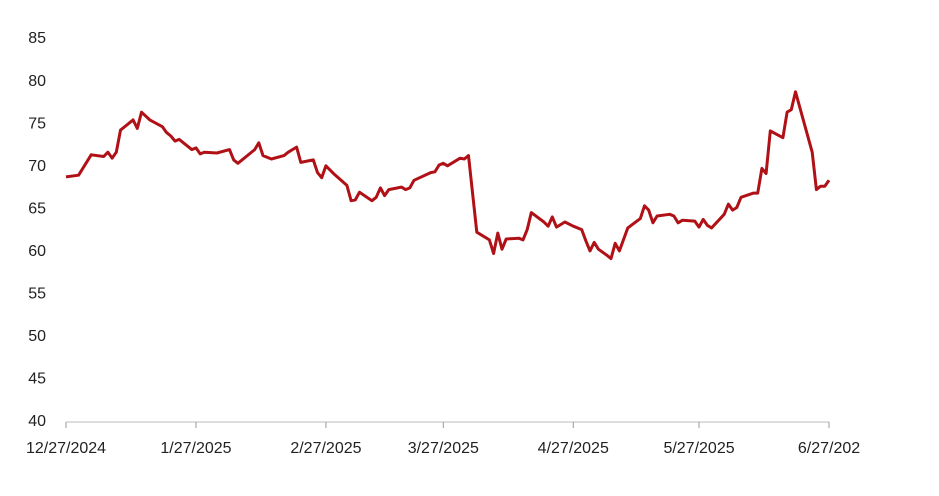 The image size is (939, 496). I want to click on y-tick-label: 80, so click(37, 81).